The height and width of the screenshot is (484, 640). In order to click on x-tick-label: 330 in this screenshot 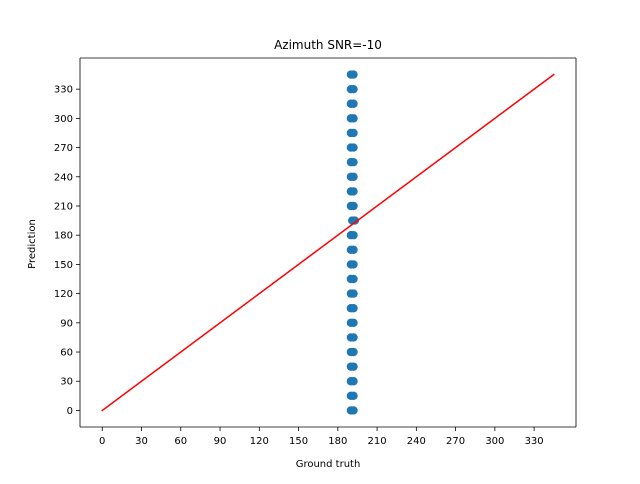, I will do `click(534, 441)`.